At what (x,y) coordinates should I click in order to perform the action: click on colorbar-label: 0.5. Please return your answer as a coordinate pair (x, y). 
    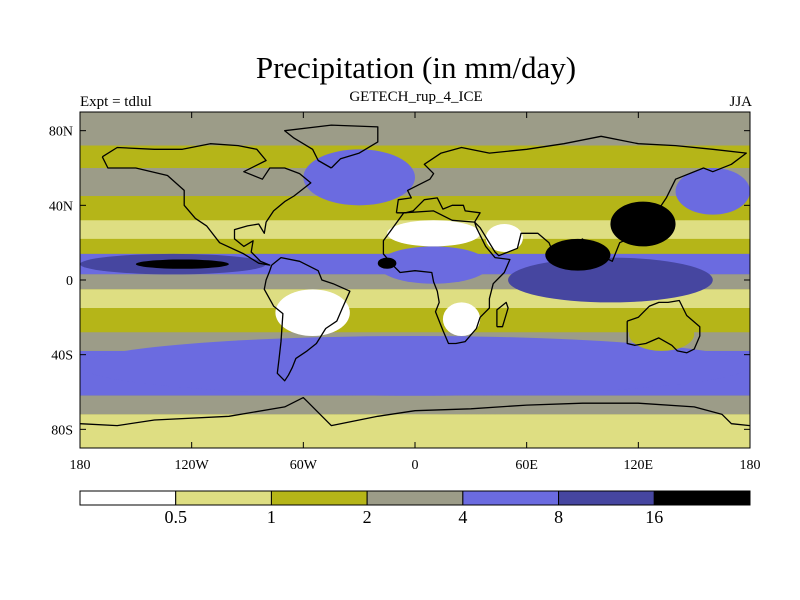
    Looking at the image, I should click on (175, 517).